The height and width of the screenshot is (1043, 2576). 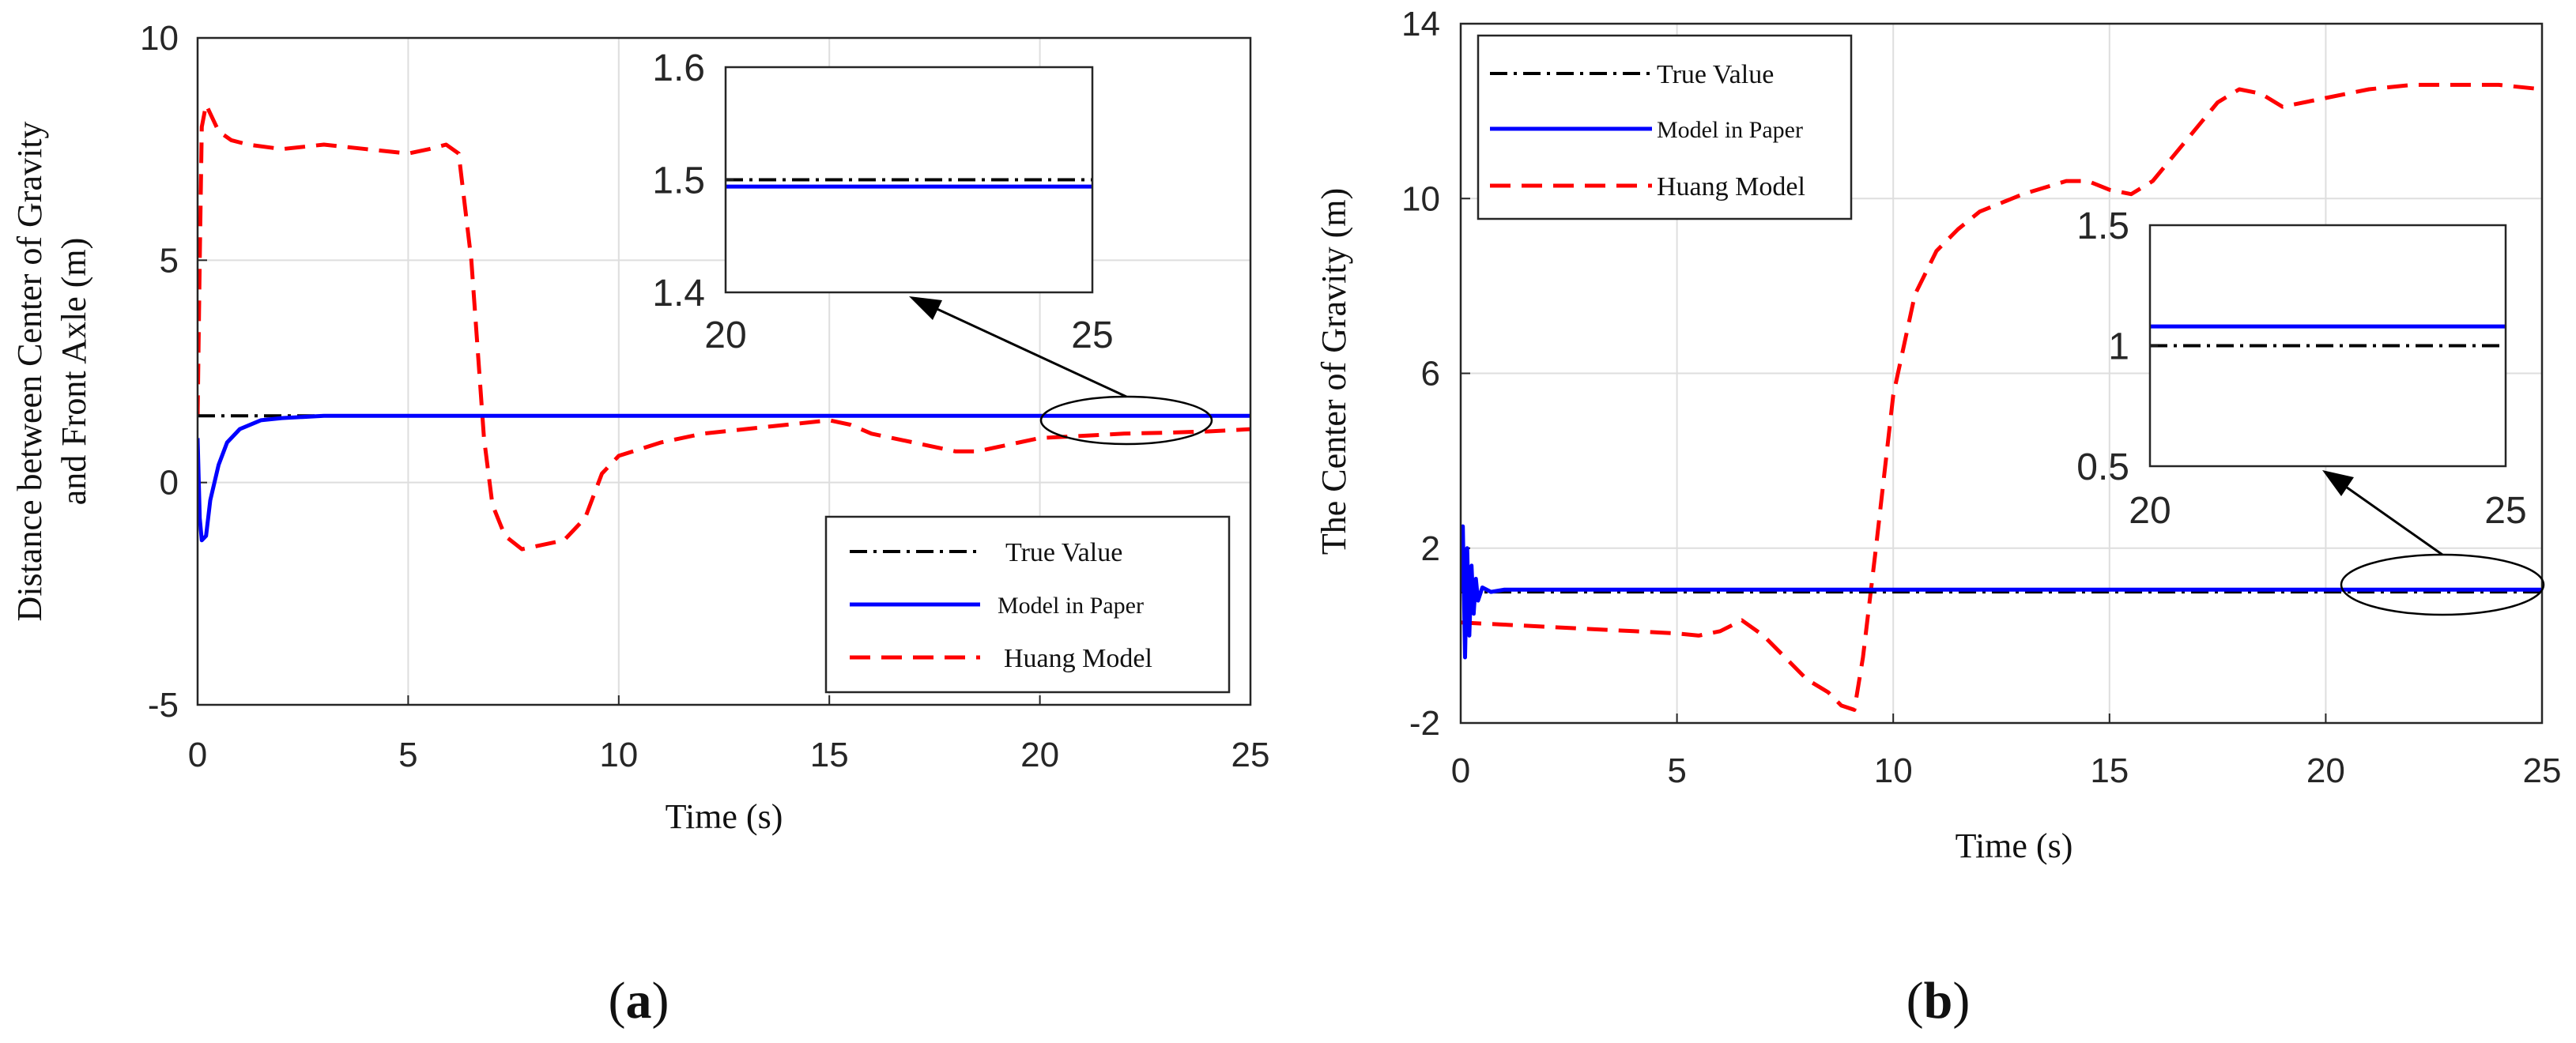 I want to click on y-tick-label: 2, so click(x=1430, y=548).